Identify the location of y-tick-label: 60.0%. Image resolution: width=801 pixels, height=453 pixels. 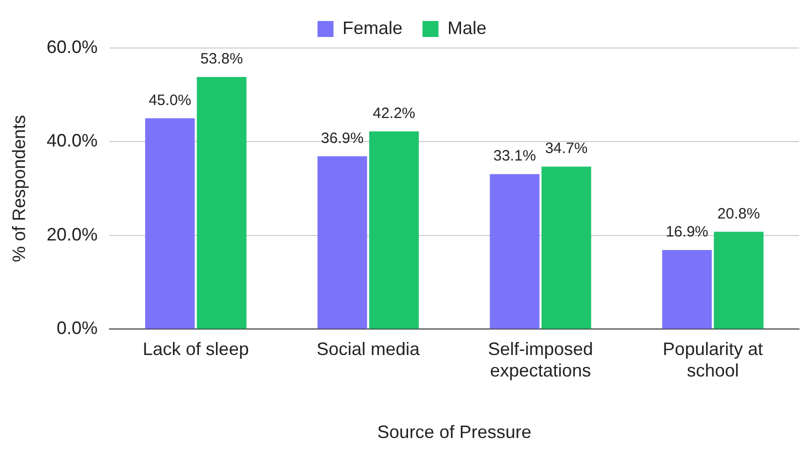
(72, 46).